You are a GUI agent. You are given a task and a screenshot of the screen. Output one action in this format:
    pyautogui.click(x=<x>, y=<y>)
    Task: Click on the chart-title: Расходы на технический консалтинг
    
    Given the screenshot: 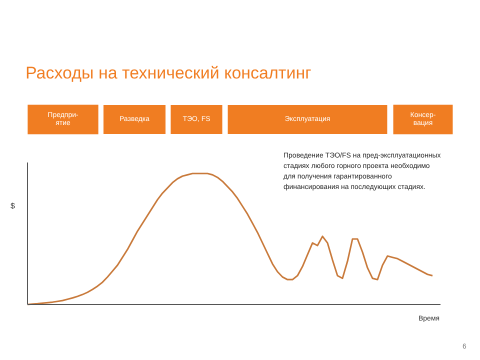 What is the action you would take?
    pyautogui.click(x=169, y=73)
    